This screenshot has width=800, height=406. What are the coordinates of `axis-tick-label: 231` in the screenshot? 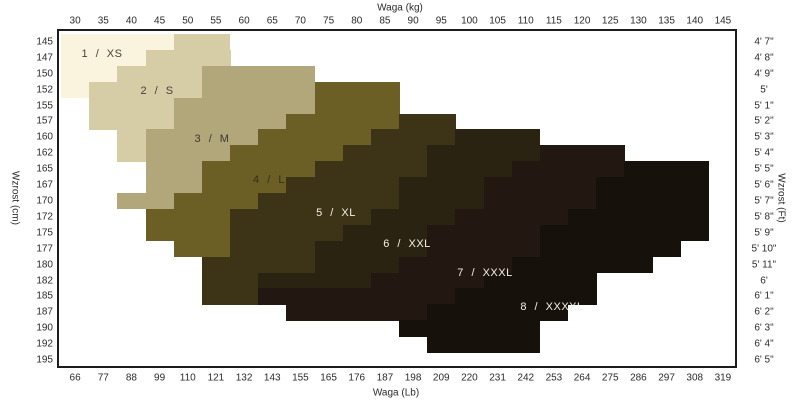 It's located at (497, 378).